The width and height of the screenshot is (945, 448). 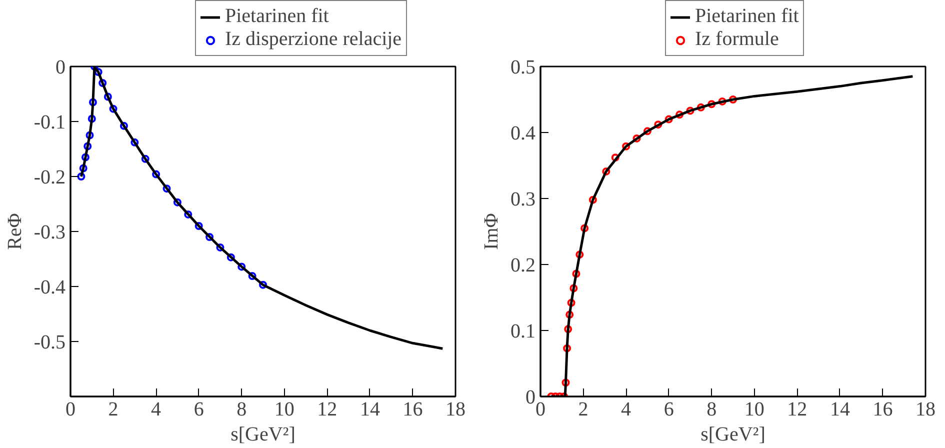 I want to click on y-tick-label: 0.1, so click(x=523, y=331).